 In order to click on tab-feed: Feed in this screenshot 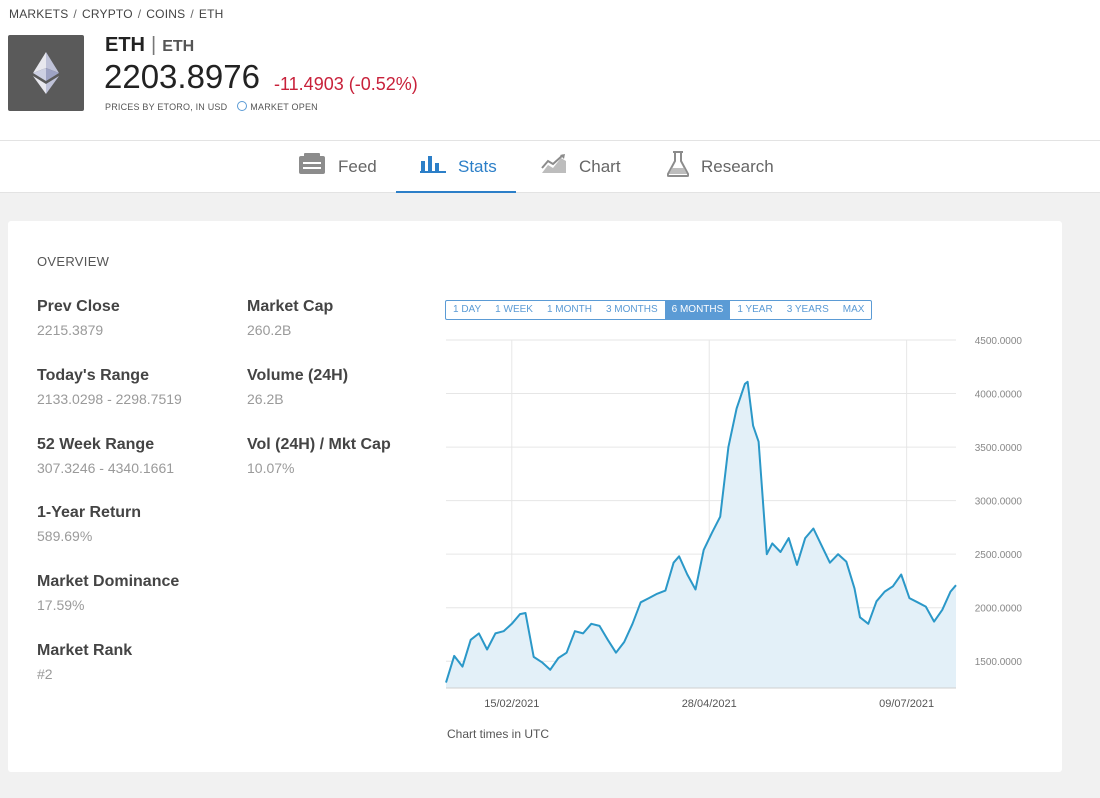, I will do `click(337, 166)`.